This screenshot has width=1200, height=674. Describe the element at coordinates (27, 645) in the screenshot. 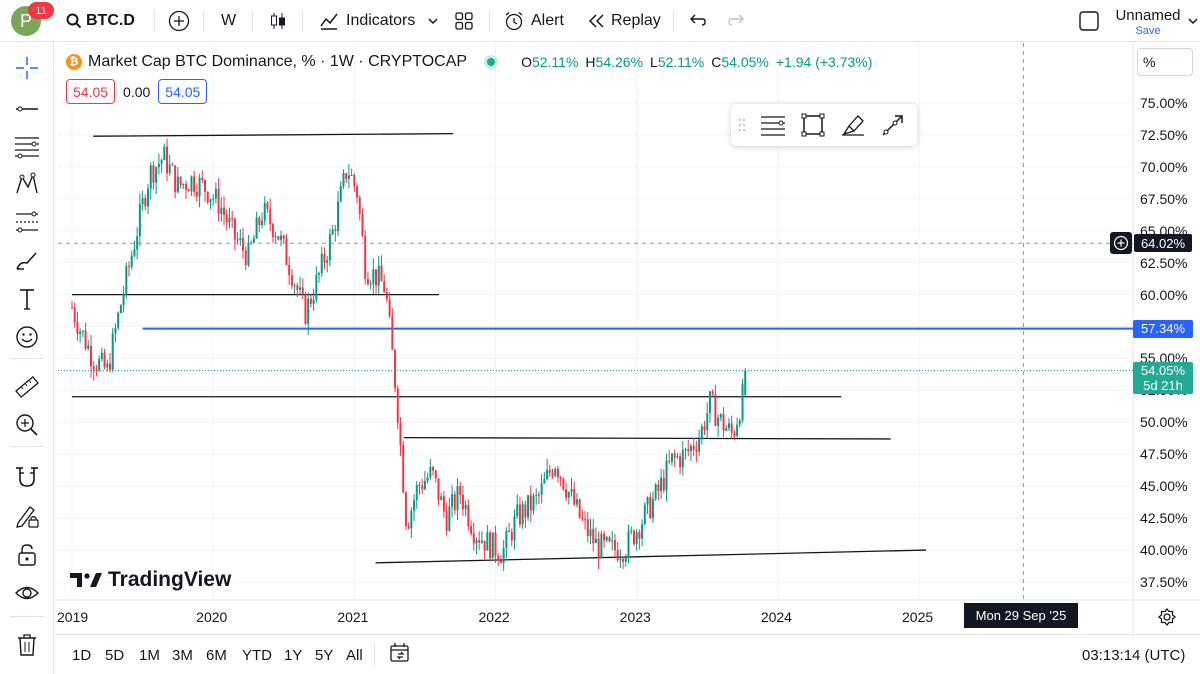

I see `remove-drawings-tool` at that location.